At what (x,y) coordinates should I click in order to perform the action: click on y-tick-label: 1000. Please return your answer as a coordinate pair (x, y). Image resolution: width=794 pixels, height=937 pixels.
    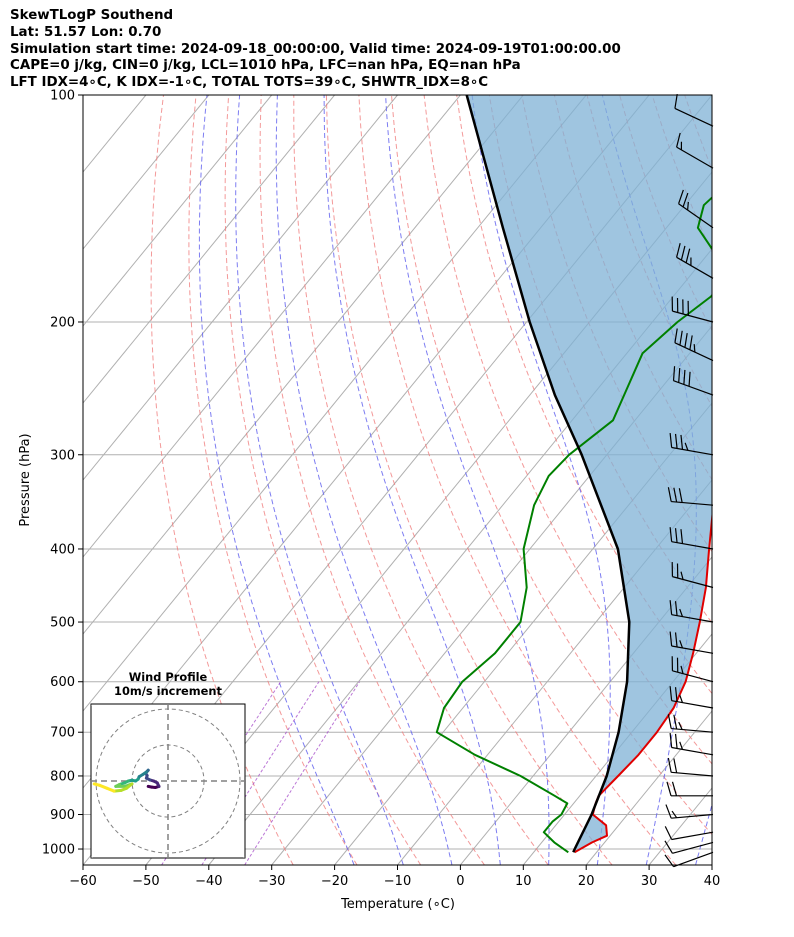
    Looking at the image, I should click on (58, 850).